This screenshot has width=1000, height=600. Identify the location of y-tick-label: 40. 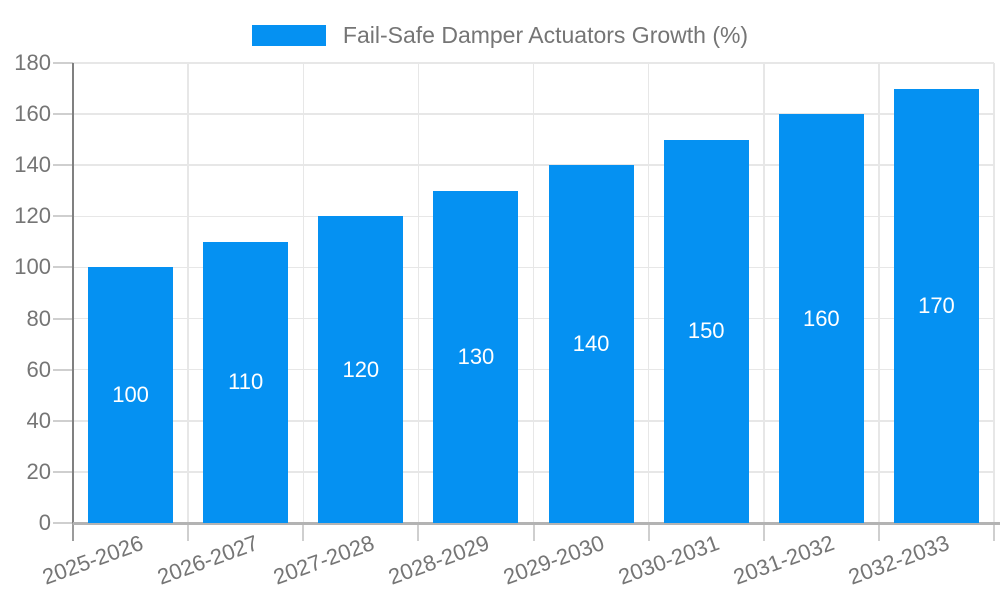
(38, 420).